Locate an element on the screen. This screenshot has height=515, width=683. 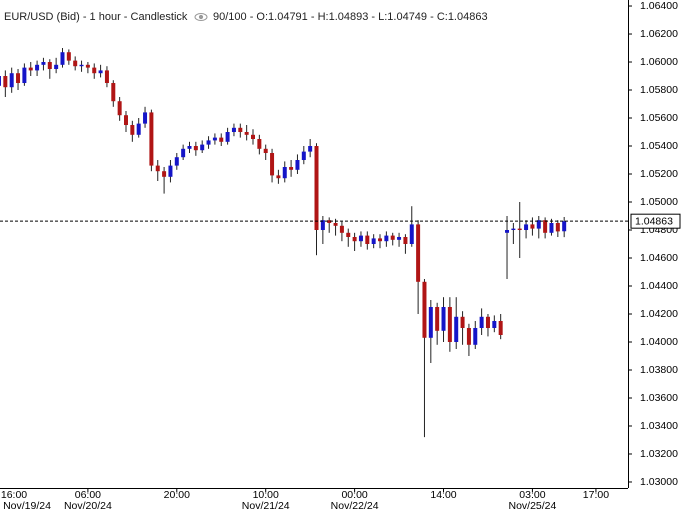
y-tick-label: 1.03200 is located at coordinates (659, 454).